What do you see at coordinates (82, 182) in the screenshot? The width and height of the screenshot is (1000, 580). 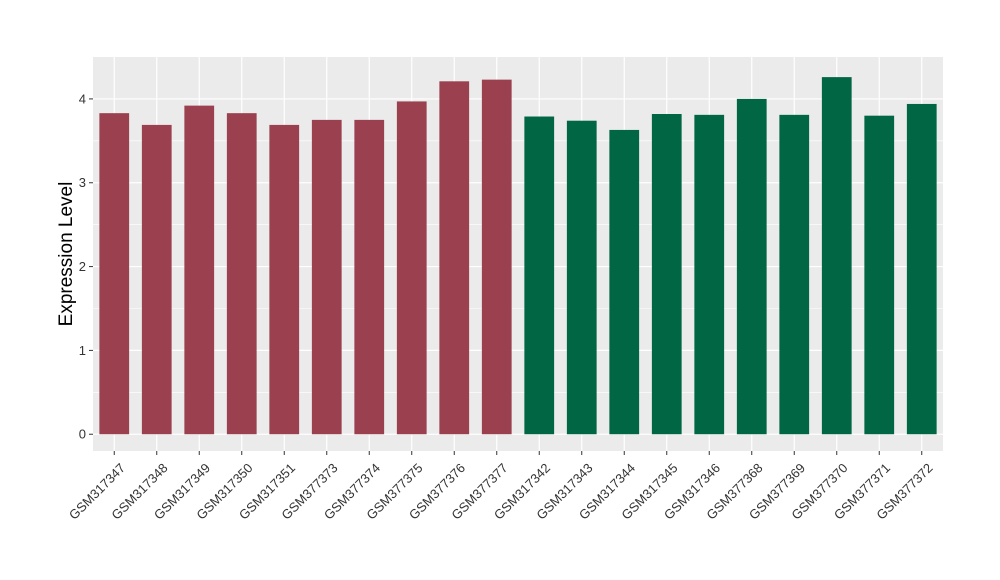 I see `y-tick-label: 3` at bounding box center [82, 182].